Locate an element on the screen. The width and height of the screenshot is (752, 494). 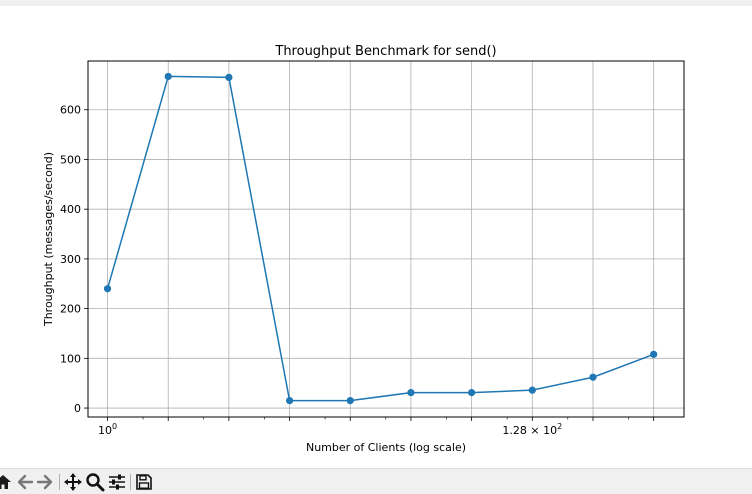
back-button is located at coordinates (25, 482).